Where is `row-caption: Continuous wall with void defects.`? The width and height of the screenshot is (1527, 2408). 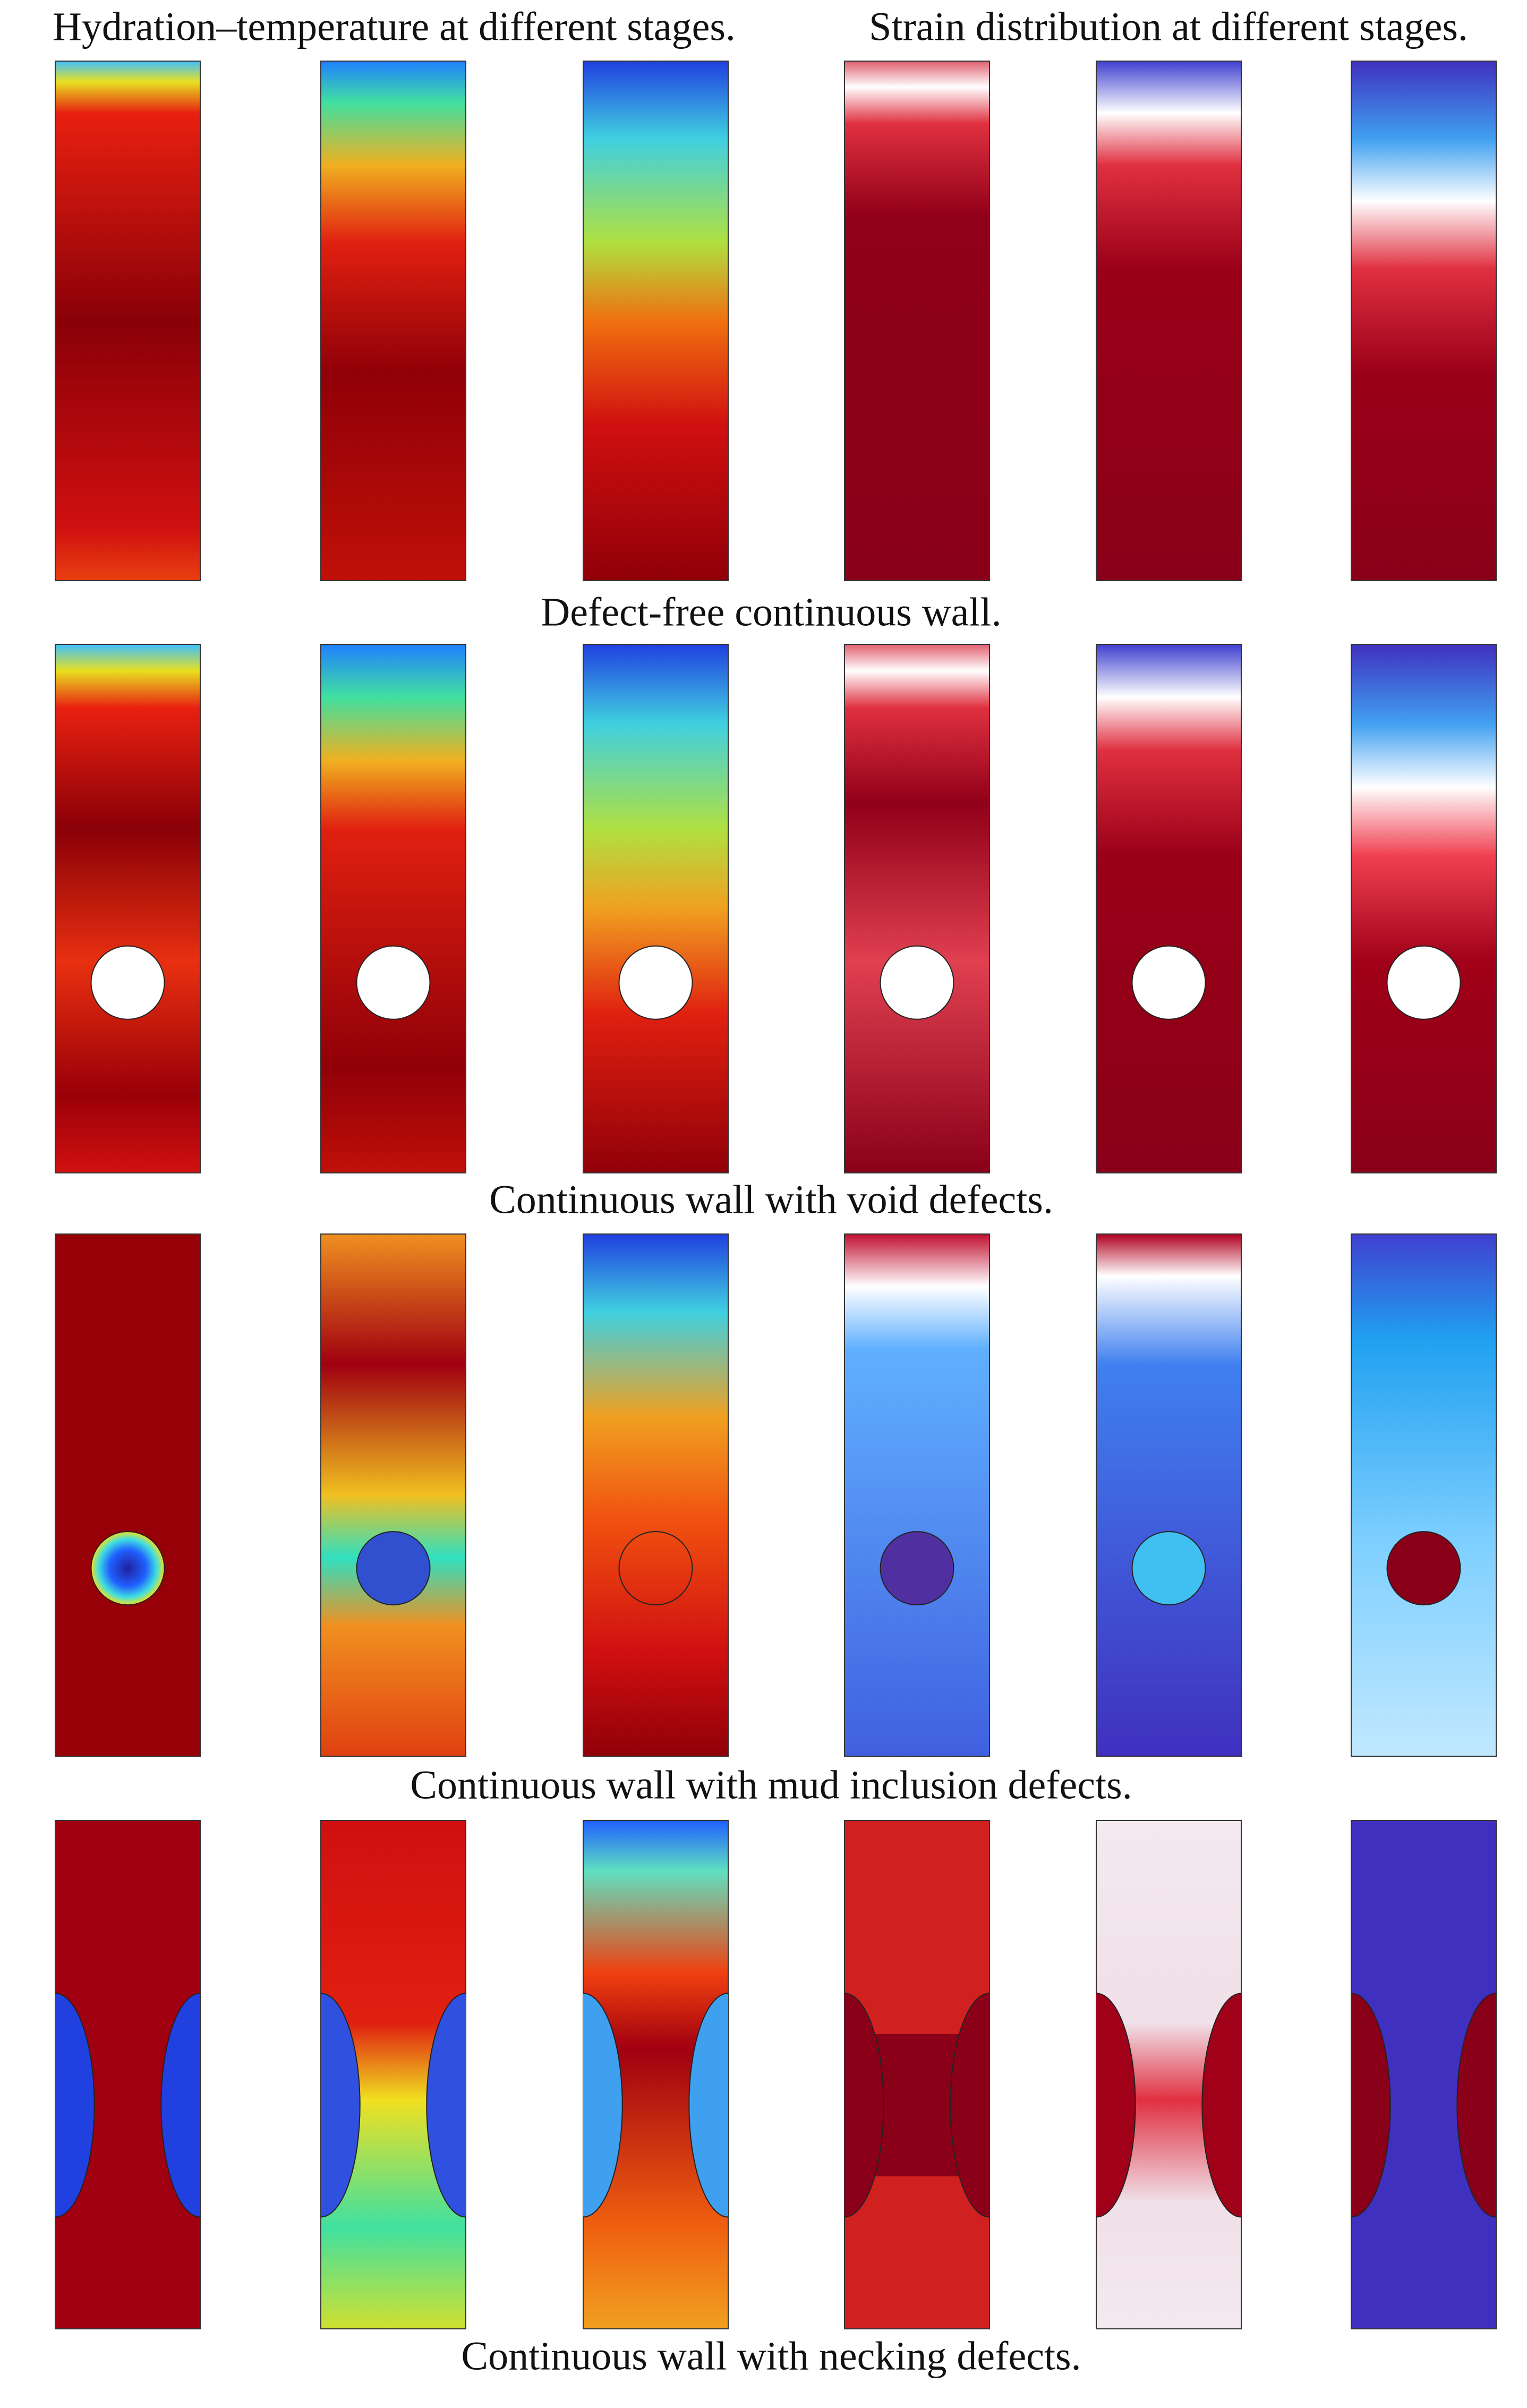
row-caption: Continuous wall with void defects. is located at coordinates (771, 1199).